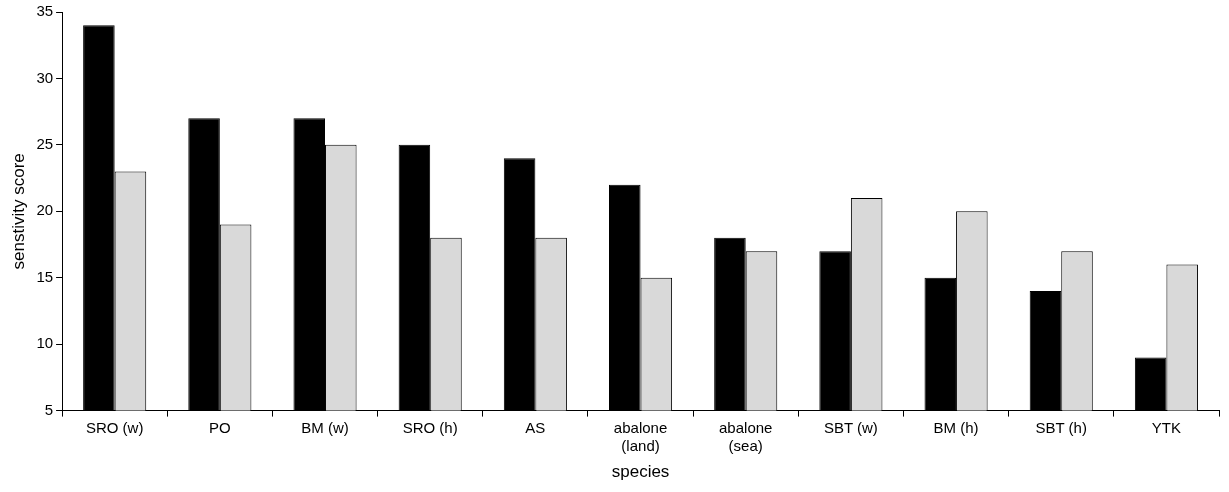 This screenshot has height=492, width=1229. I want to click on x-tick-label: PO, so click(220, 427).